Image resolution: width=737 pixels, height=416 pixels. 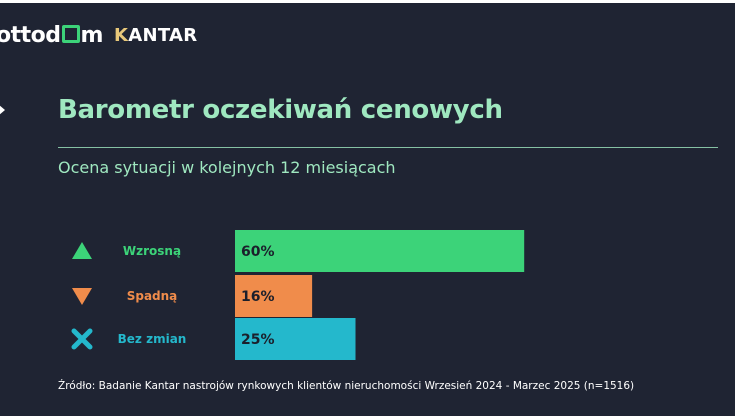 I want to click on chevron-right-icon, so click(x=2, y=110).